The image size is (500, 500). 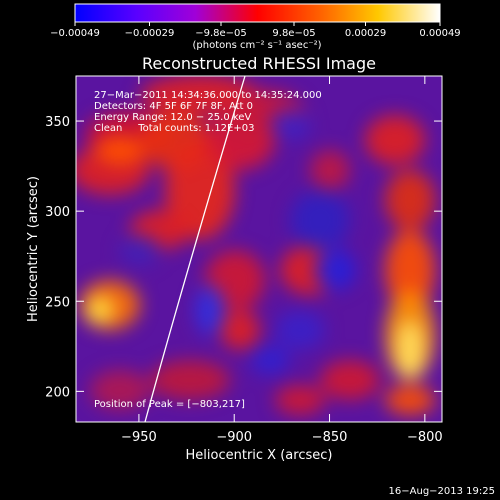 What do you see at coordinates (330, 437) in the screenshot?
I see `x-tick-label: −850` at bounding box center [330, 437].